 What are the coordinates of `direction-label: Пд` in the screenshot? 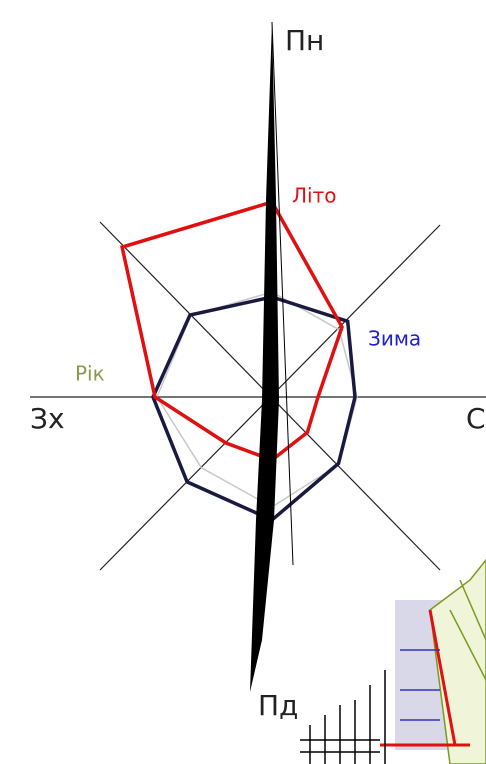 It's located at (278, 705).